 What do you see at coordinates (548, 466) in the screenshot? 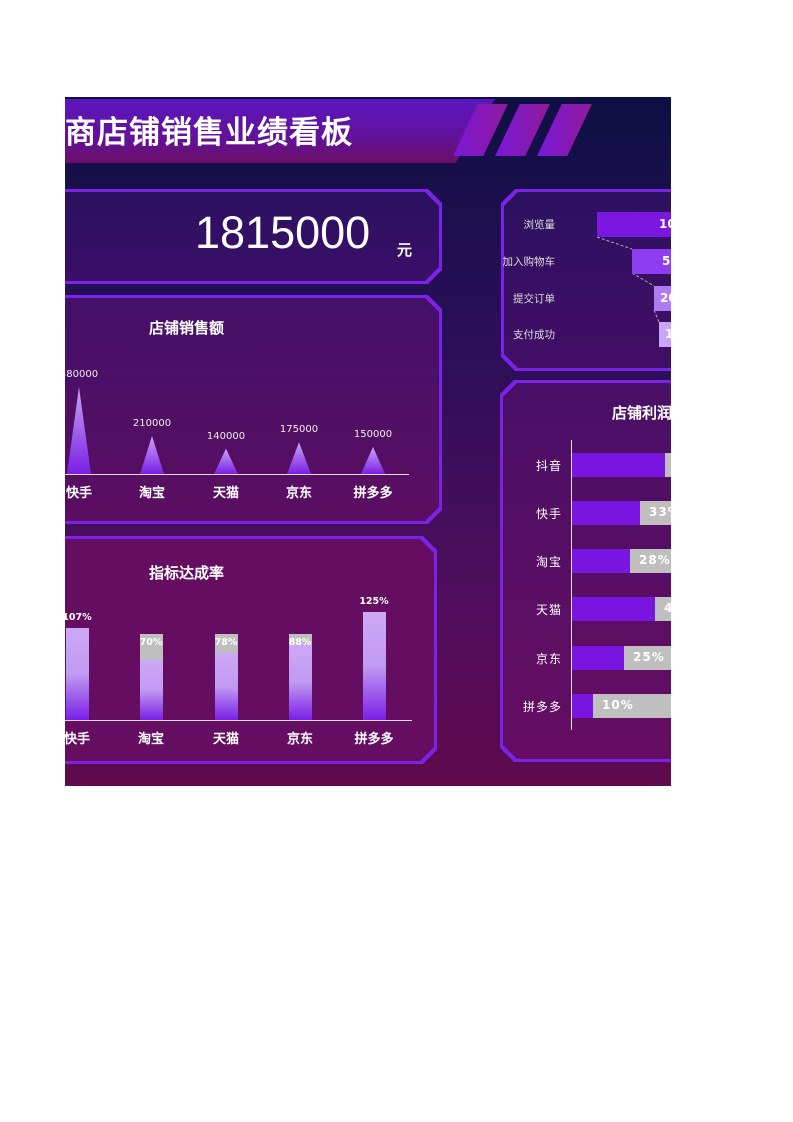
I see `profit-category-label: 抖音` at bounding box center [548, 466].